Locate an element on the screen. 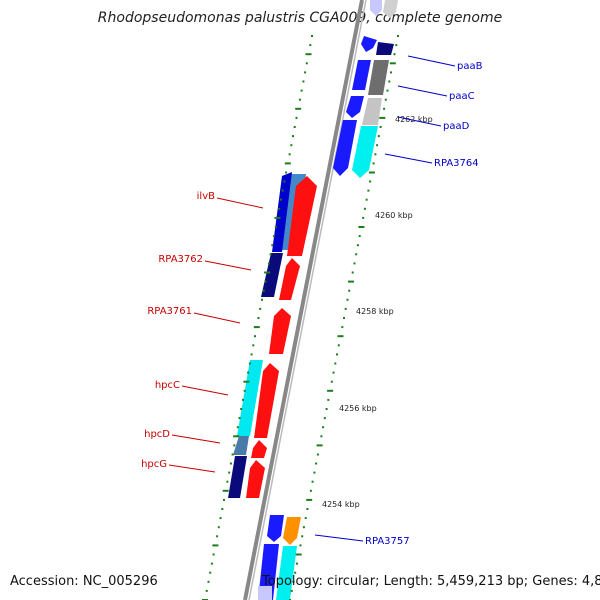 Image resolution: width=600 pixels, height=600 pixels. forward-genes-bottom is located at coordinates (279, 557).